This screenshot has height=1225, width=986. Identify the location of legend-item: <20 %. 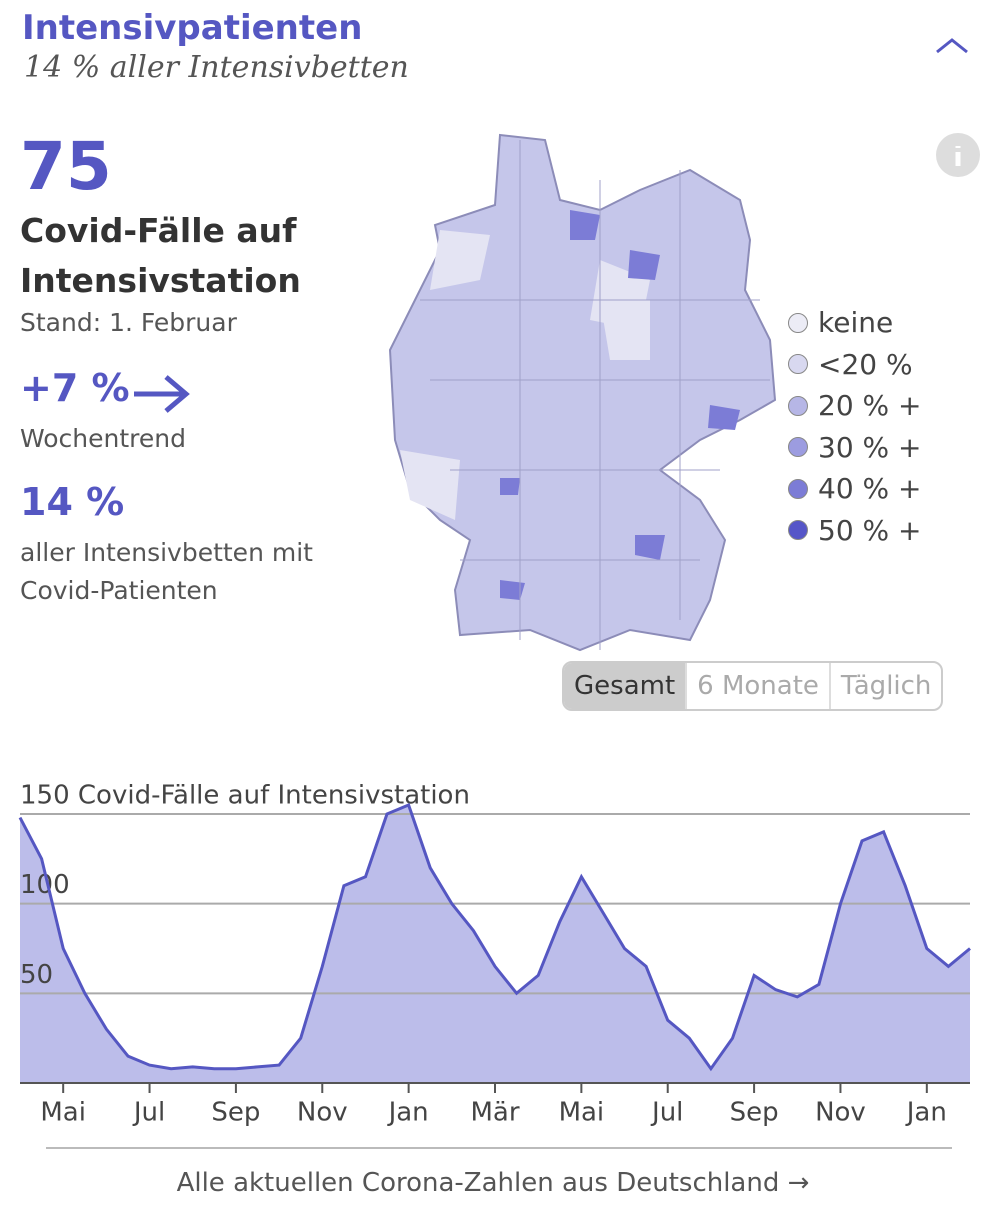
(850, 364).